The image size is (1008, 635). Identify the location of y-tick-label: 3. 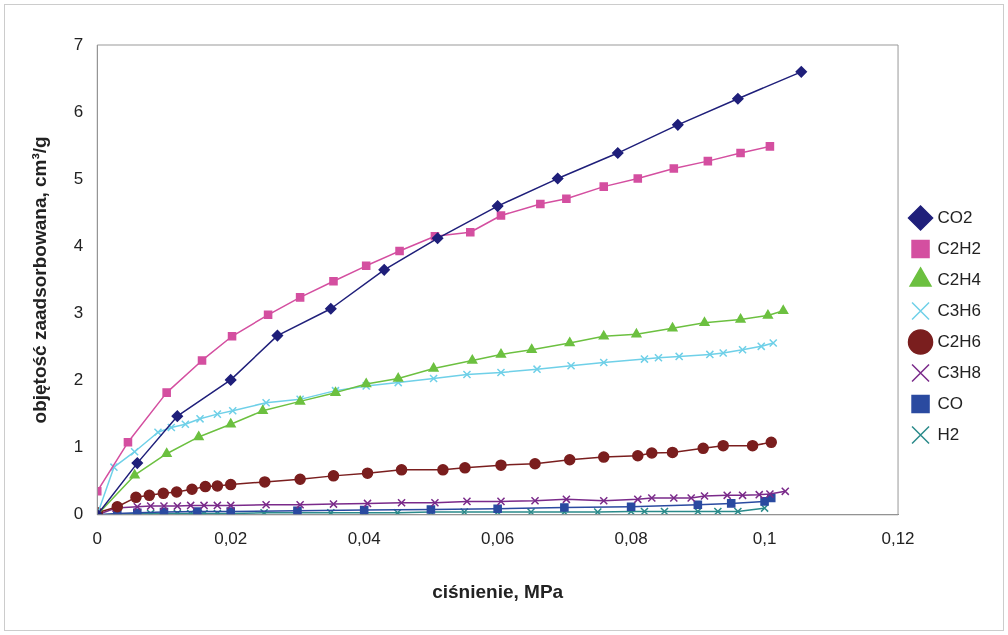
(78, 313).